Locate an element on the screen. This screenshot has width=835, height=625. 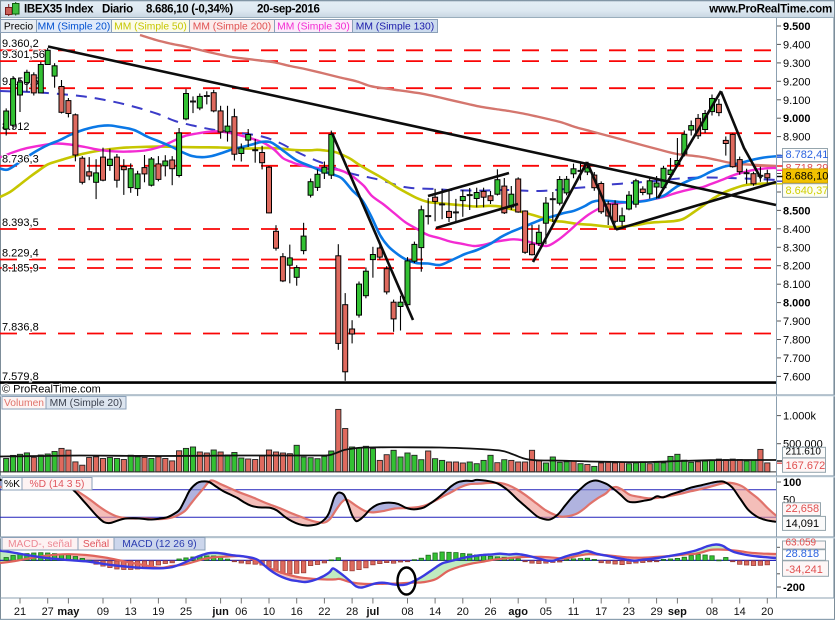
svg-text: Volumen is located at coordinates (24, 403).